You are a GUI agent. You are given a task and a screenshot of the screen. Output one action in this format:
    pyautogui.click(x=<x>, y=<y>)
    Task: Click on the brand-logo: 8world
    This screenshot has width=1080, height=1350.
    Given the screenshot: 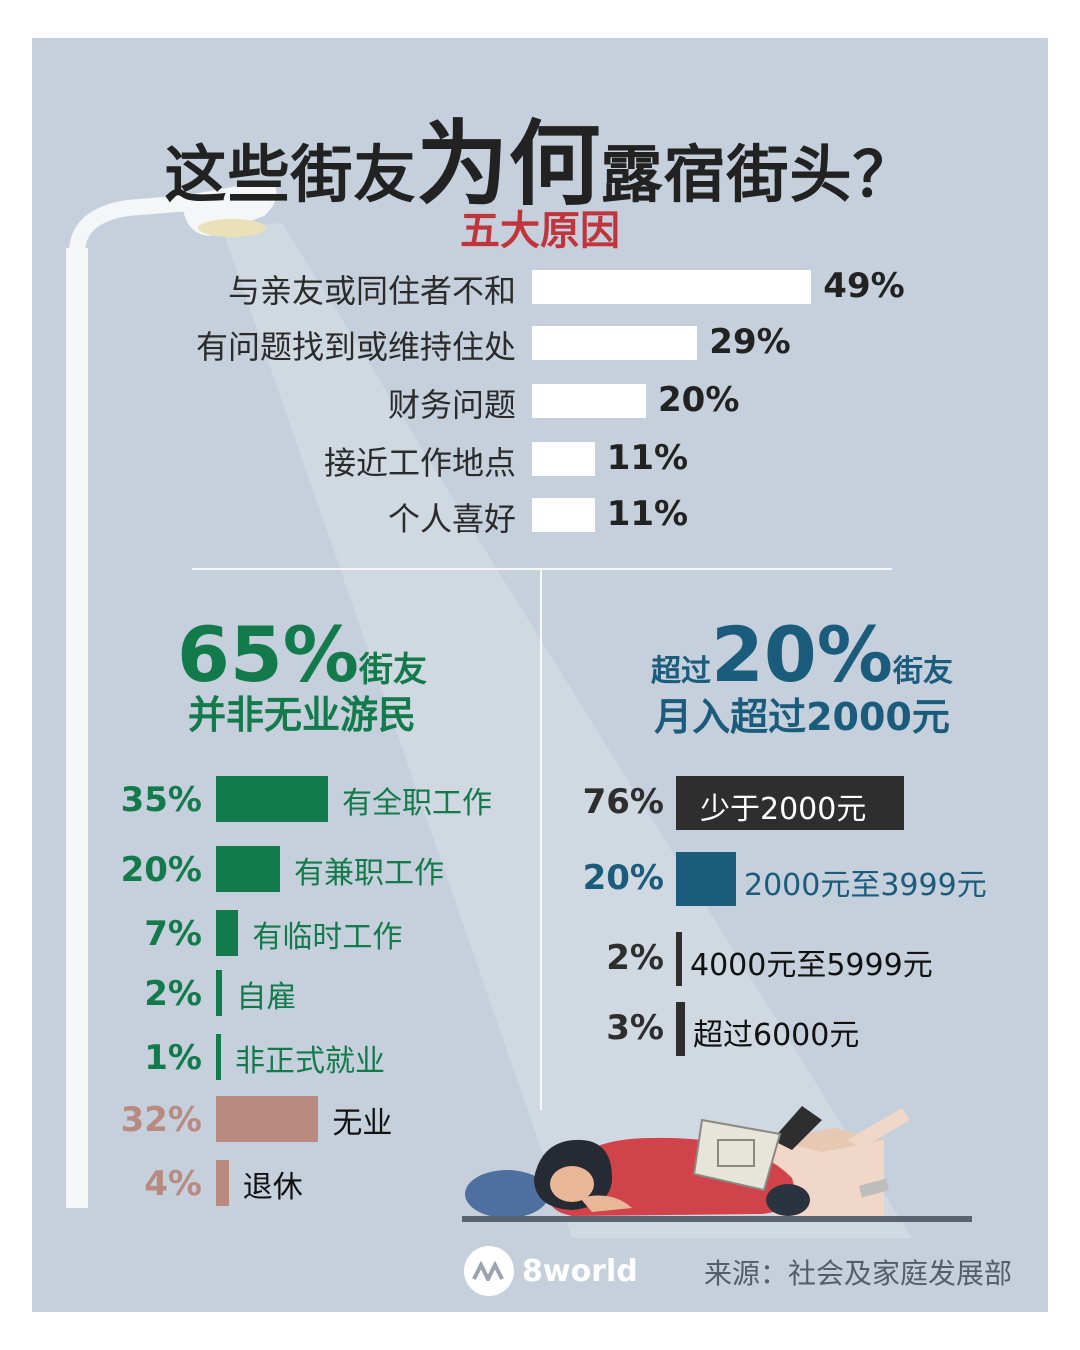 What is the action you would take?
    pyautogui.click(x=551, y=1271)
    